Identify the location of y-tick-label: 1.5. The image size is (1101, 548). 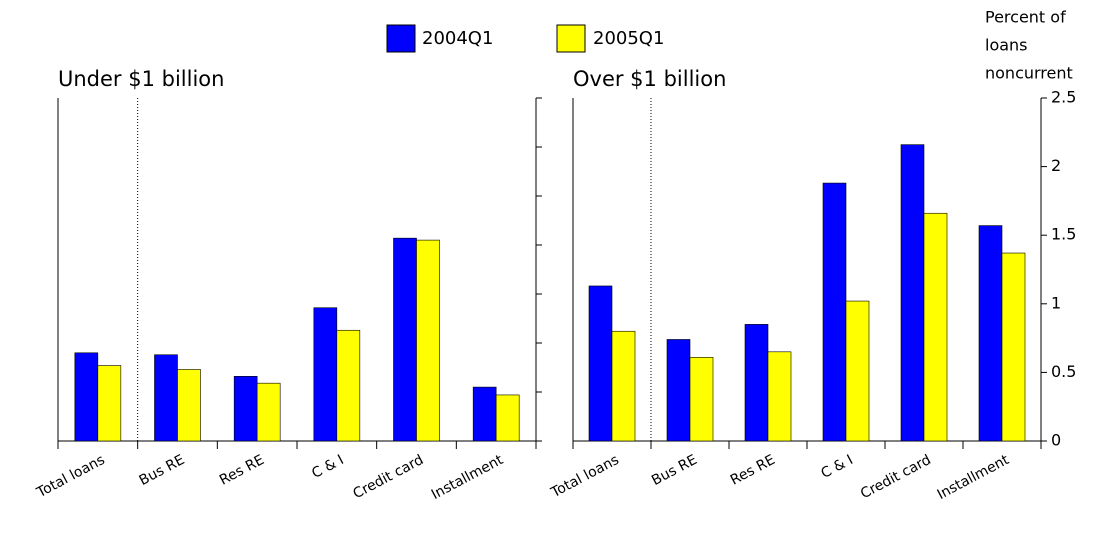
(1063, 234).